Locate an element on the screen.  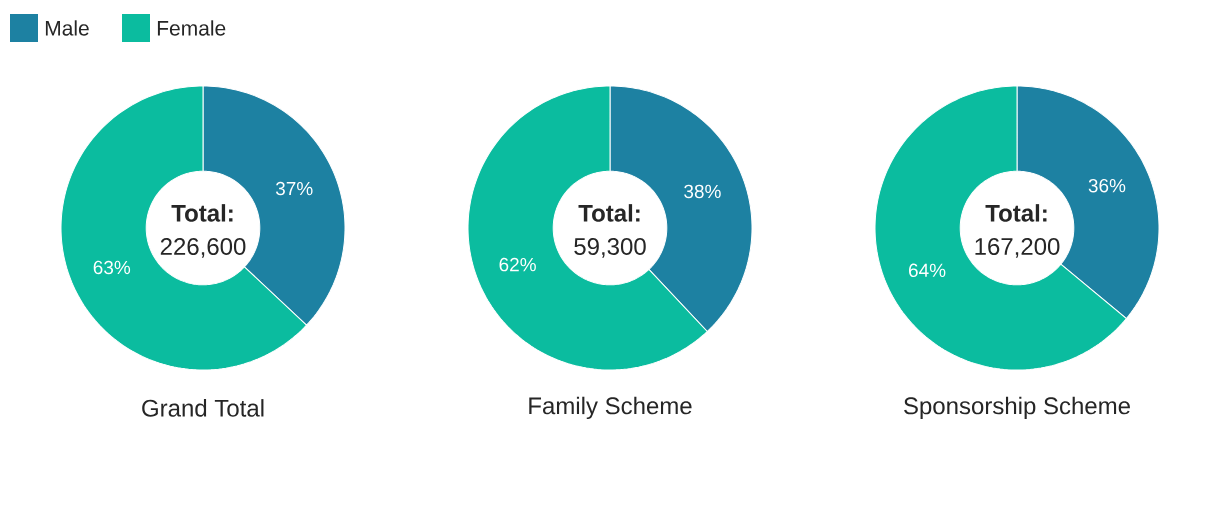
data-label: 62% is located at coordinates (517, 264).